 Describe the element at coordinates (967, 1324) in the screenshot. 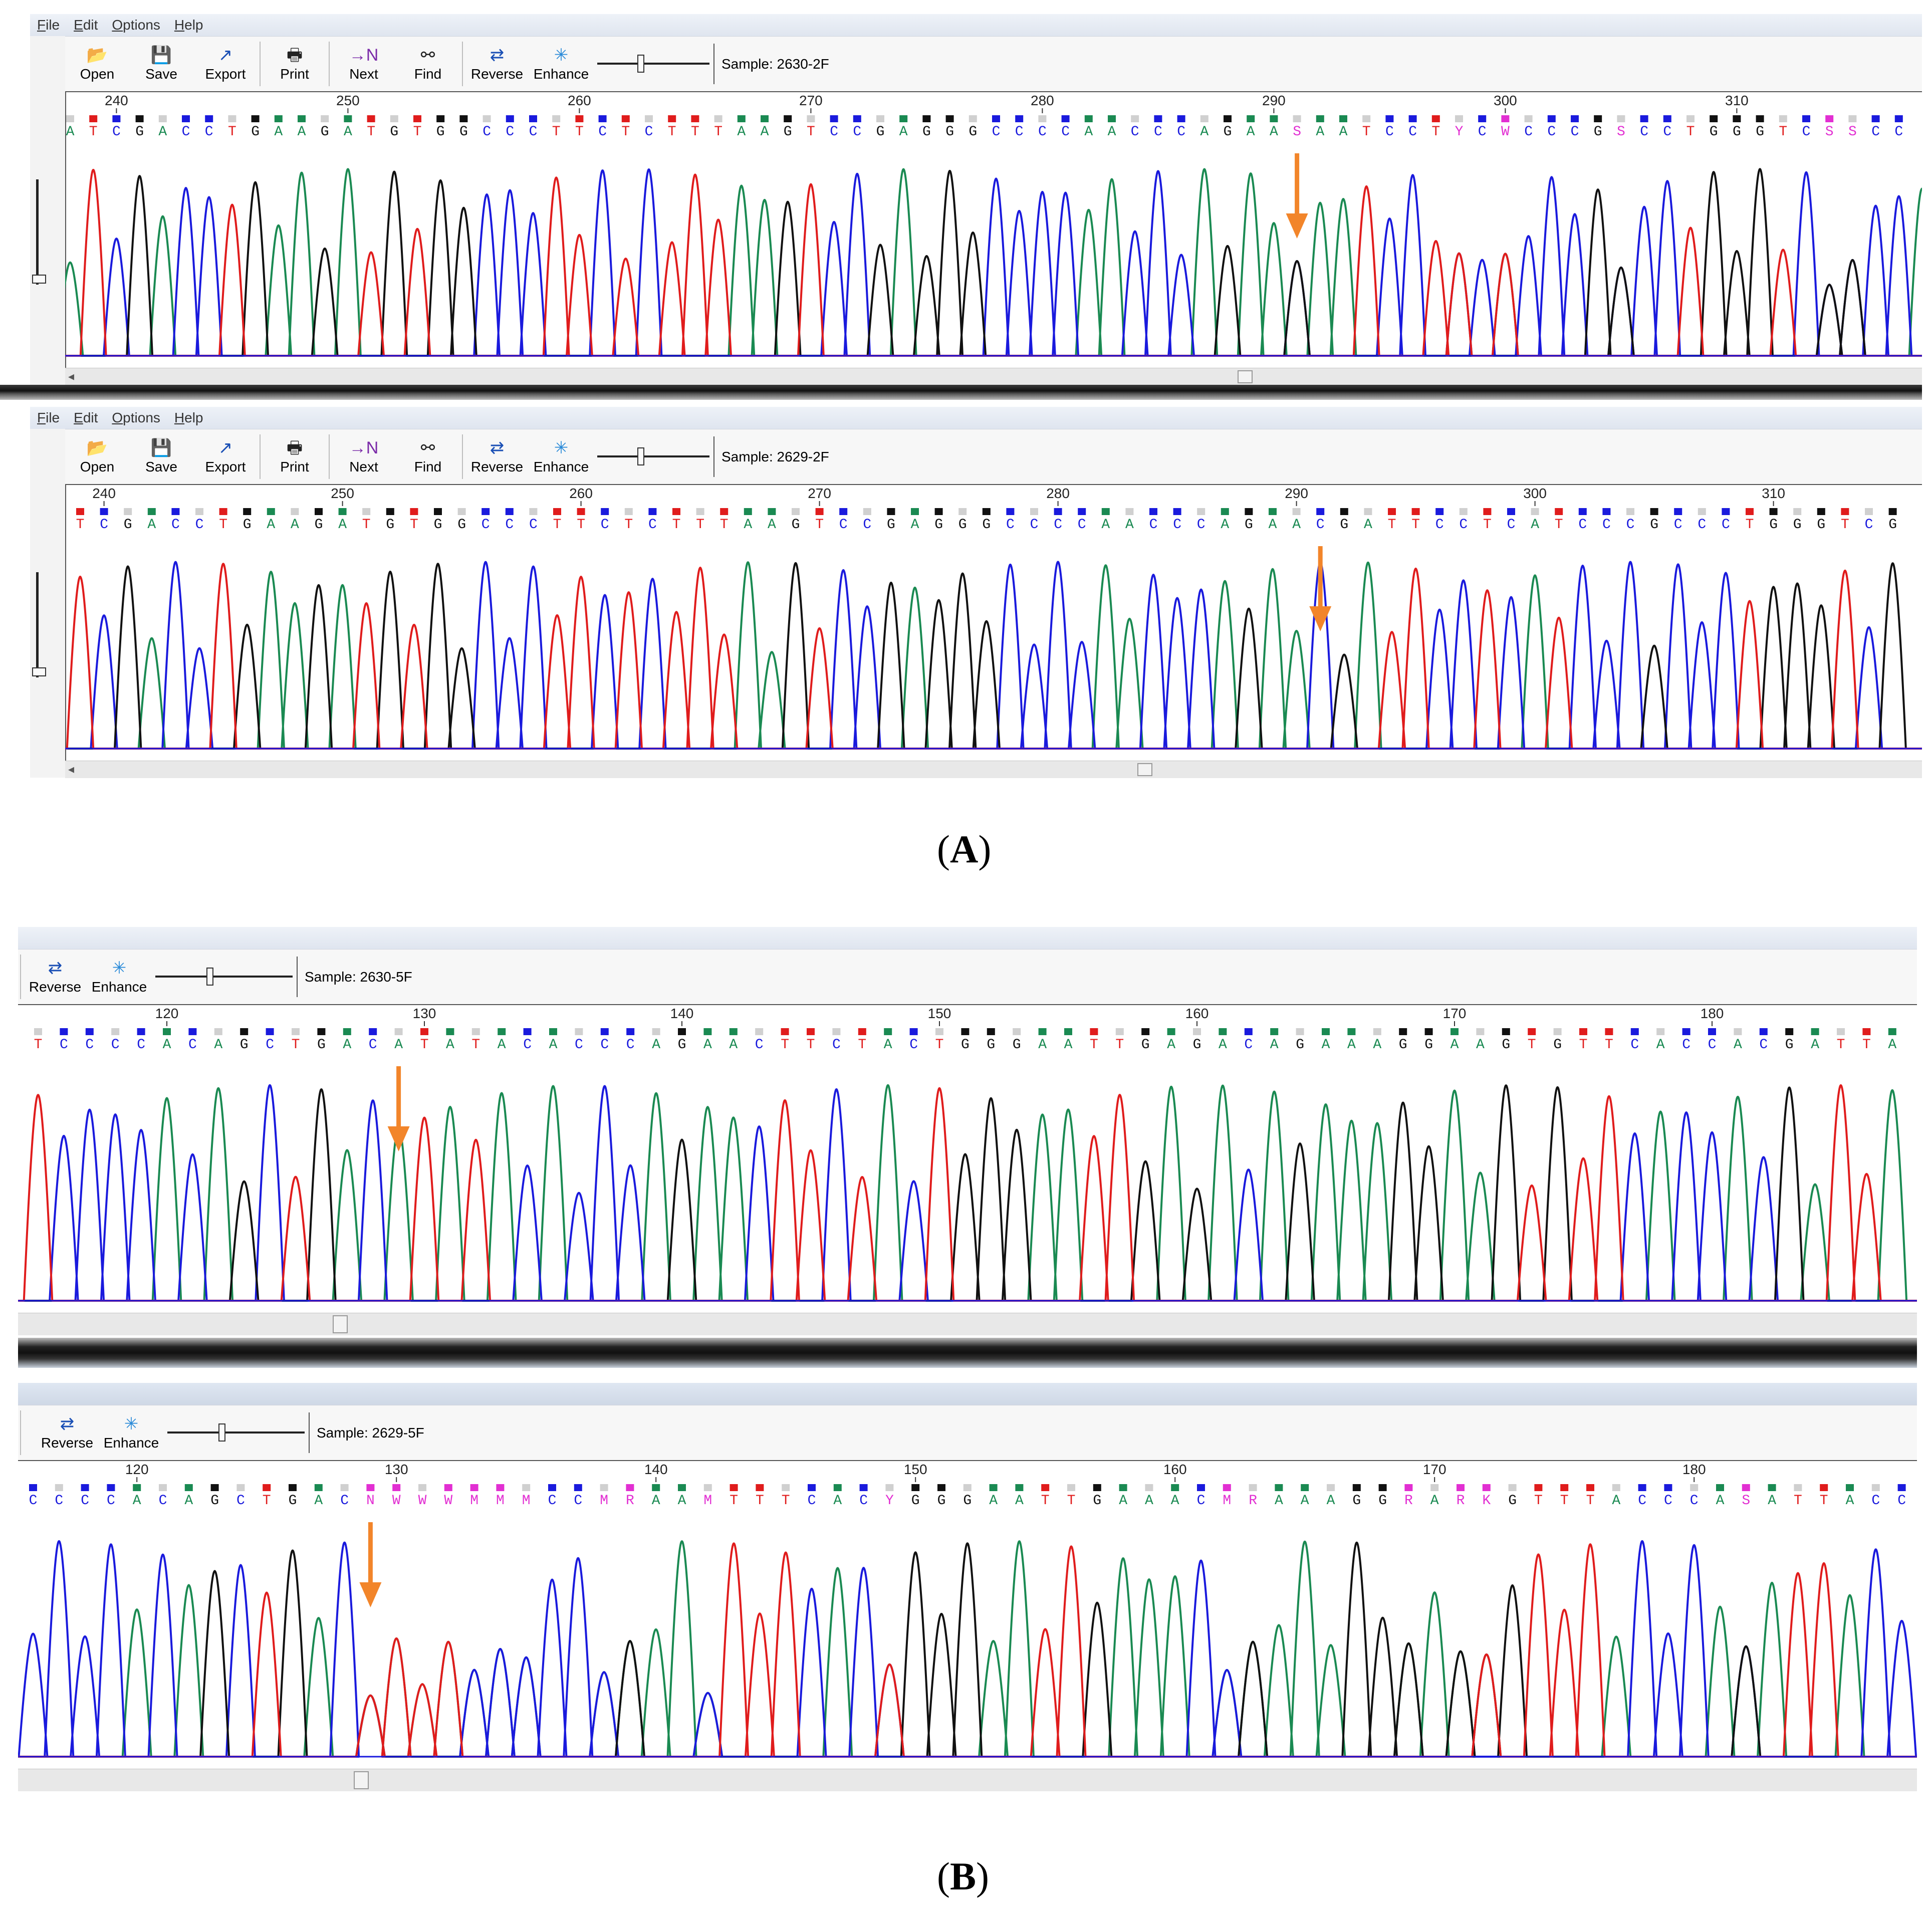

I see `horizontal-scrollbar` at that location.